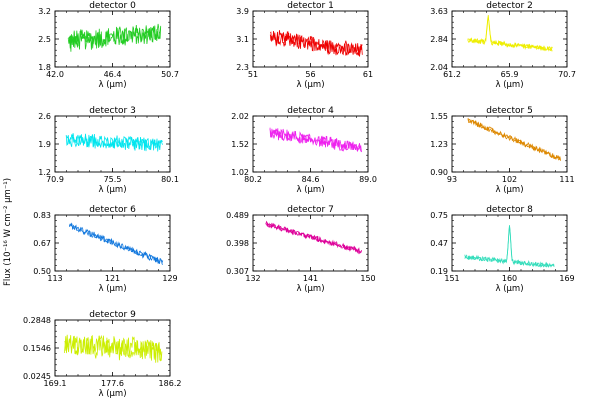 The height and width of the screenshot is (400, 600). What do you see at coordinates (112, 315) in the screenshot?
I see `panel-title: detector 9` at bounding box center [112, 315].